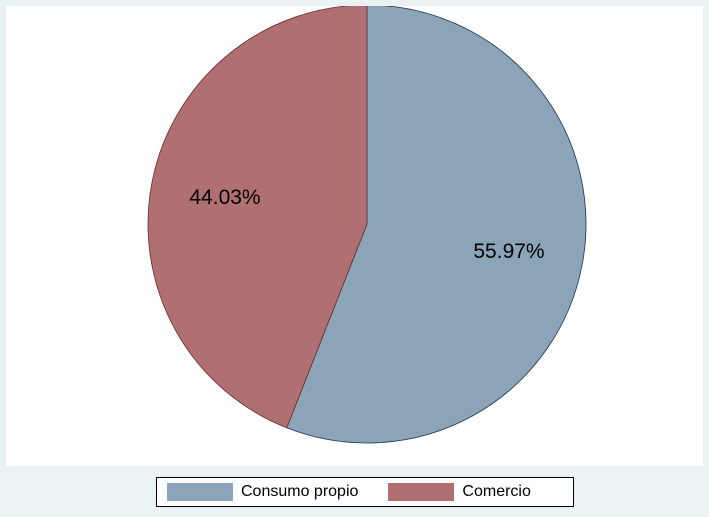  What do you see at coordinates (365, 492) in the screenshot?
I see `legend: Consumo propio Comercio` at bounding box center [365, 492].